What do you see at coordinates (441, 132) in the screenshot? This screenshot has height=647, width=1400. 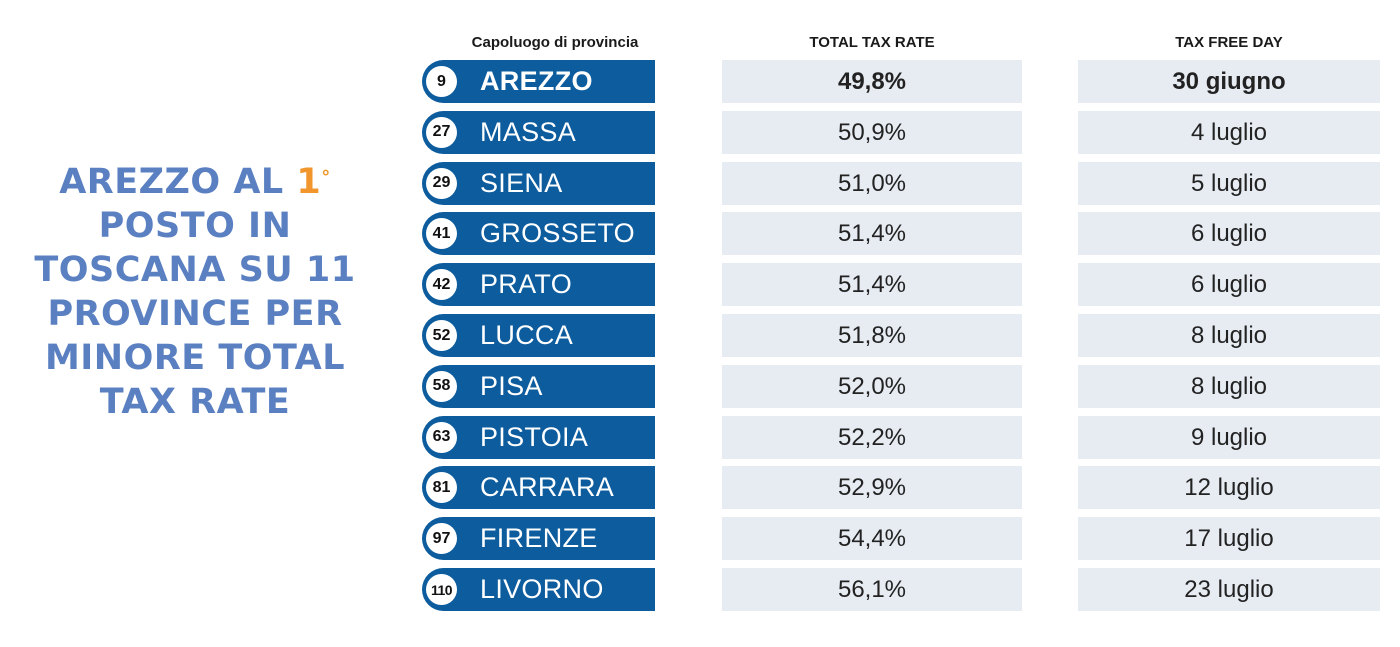 I see `rank-badge: 27` at bounding box center [441, 132].